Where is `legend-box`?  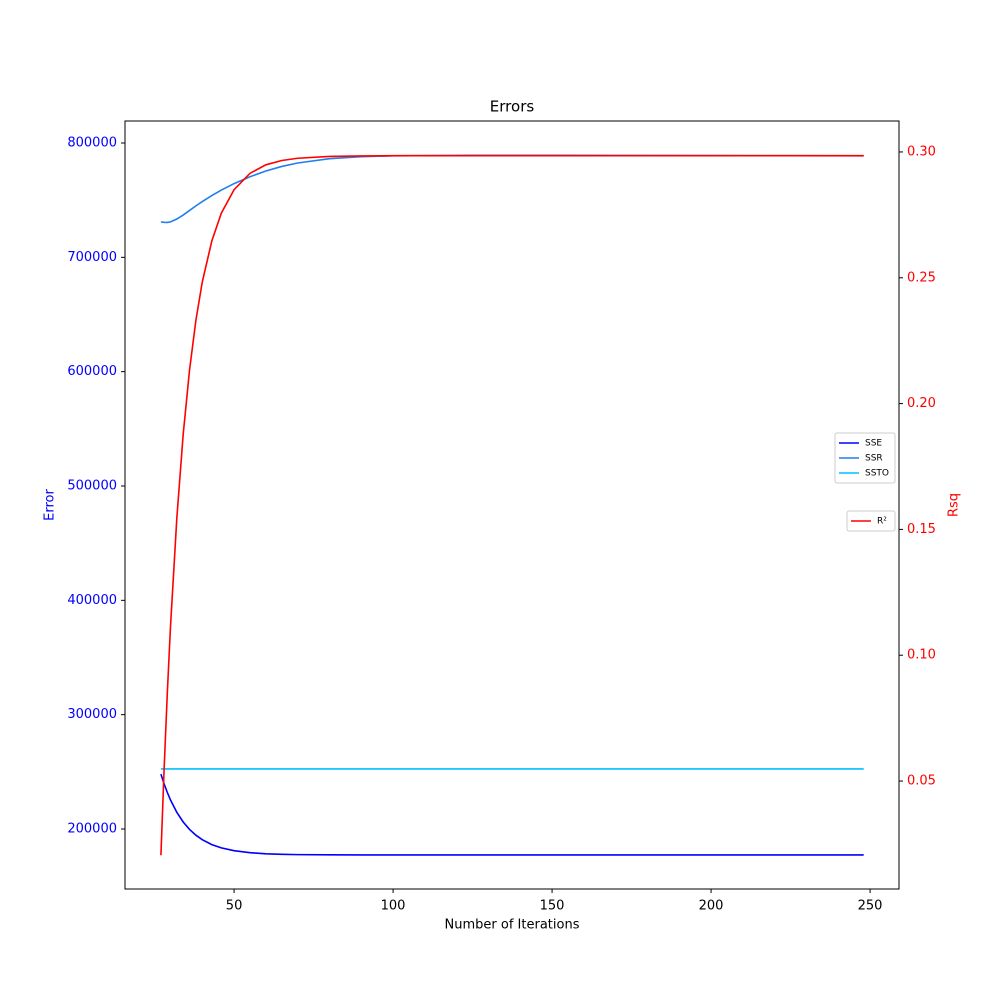
legend-box is located at coordinates (865, 458).